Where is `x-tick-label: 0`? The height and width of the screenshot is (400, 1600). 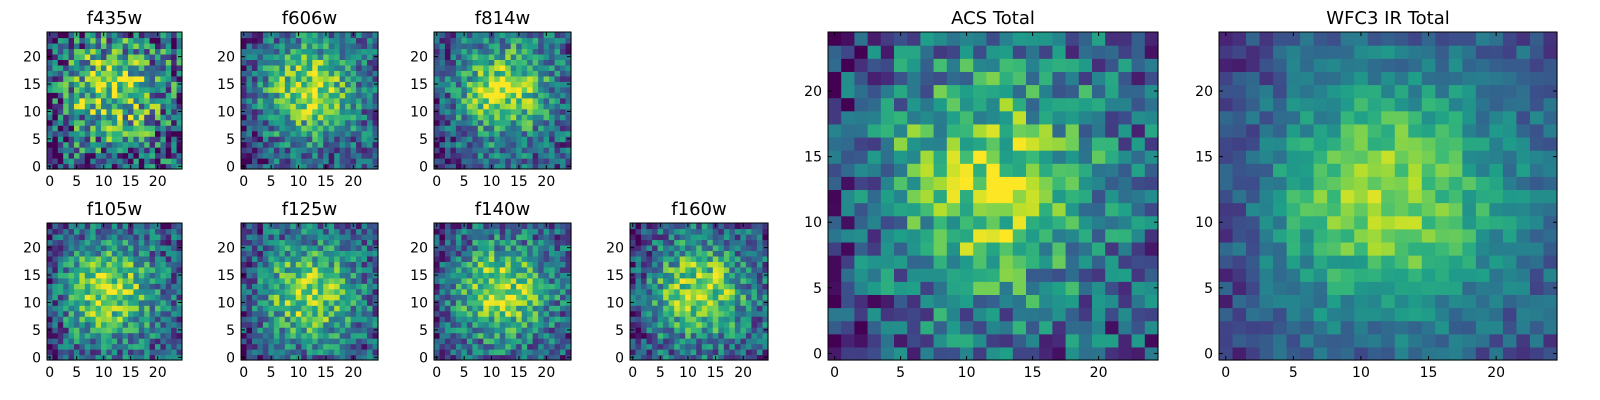
x-tick-label: 0 is located at coordinates (436, 373).